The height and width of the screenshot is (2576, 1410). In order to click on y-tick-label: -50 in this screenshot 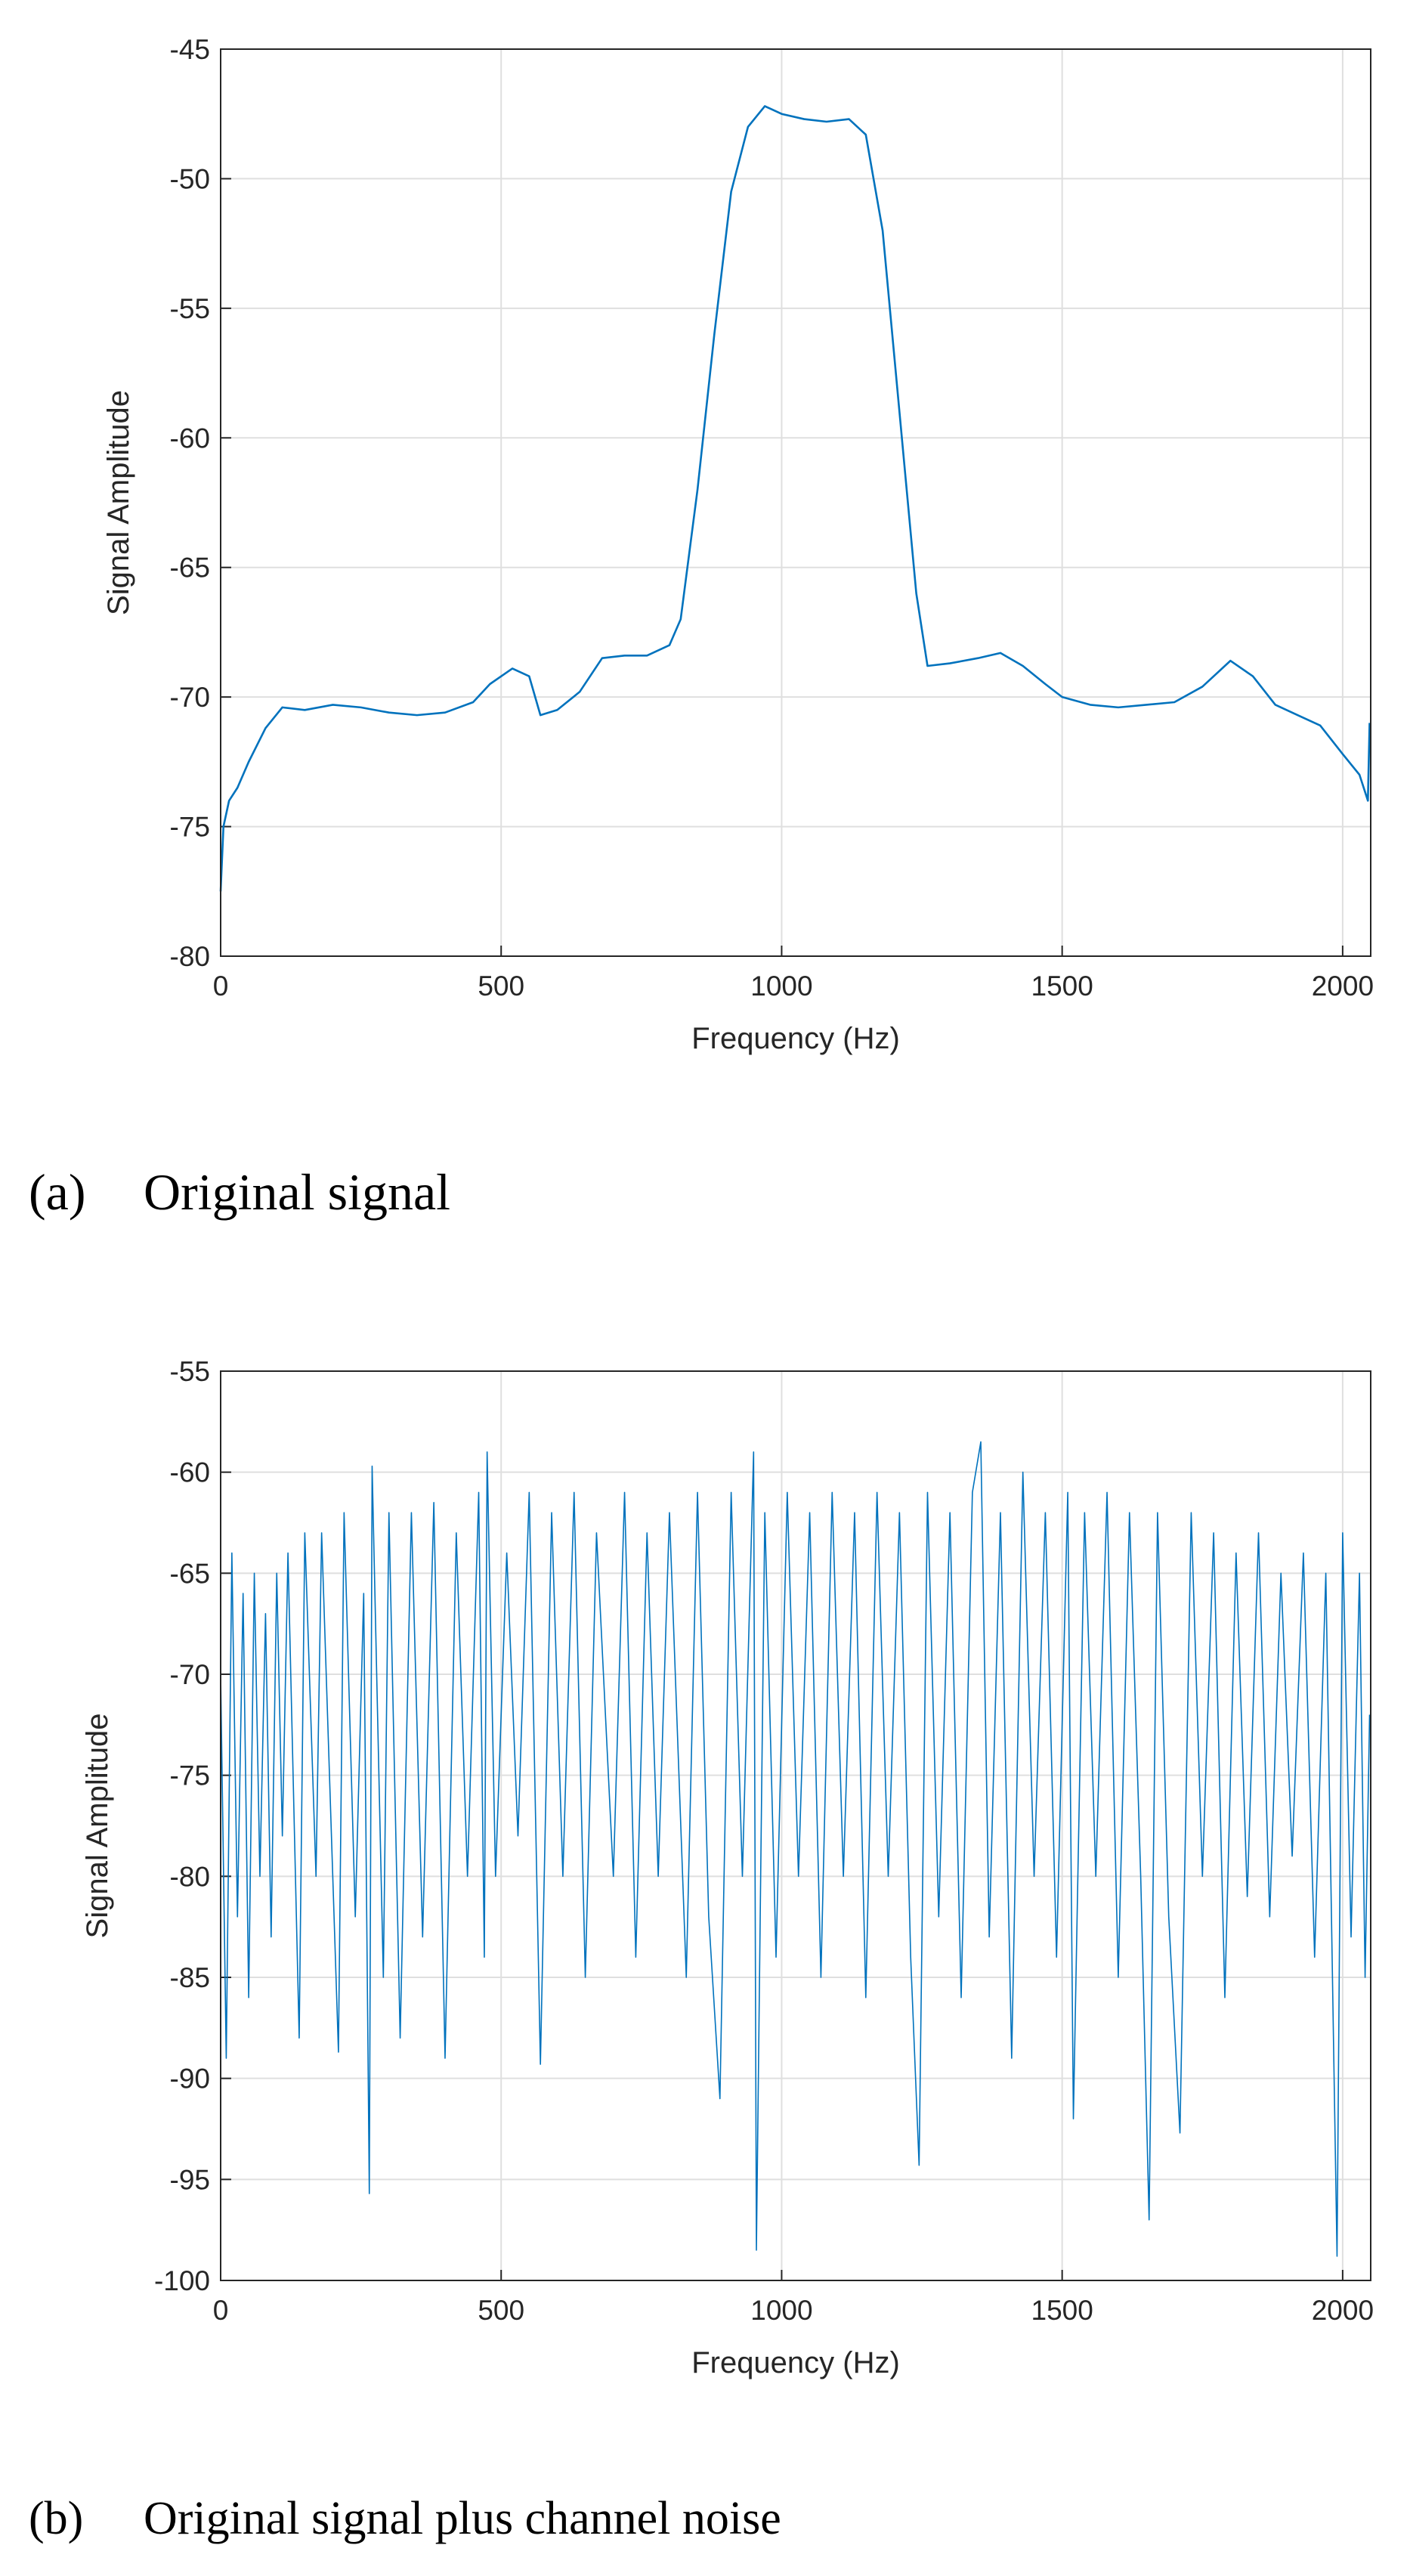, I will do `click(190, 178)`.